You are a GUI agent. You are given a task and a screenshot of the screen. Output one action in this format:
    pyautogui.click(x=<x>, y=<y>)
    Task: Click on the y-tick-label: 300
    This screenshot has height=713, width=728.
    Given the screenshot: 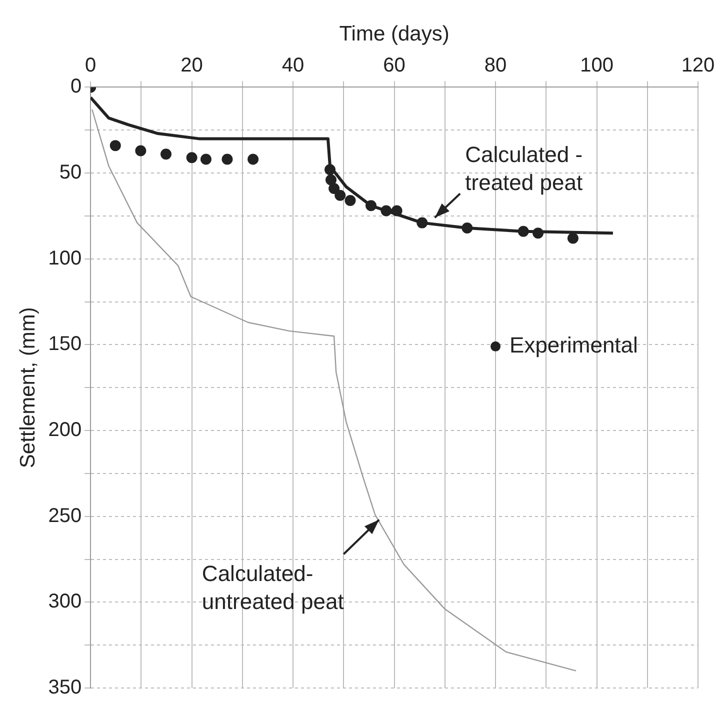 What is the action you would take?
    pyautogui.click(x=65, y=601)
    